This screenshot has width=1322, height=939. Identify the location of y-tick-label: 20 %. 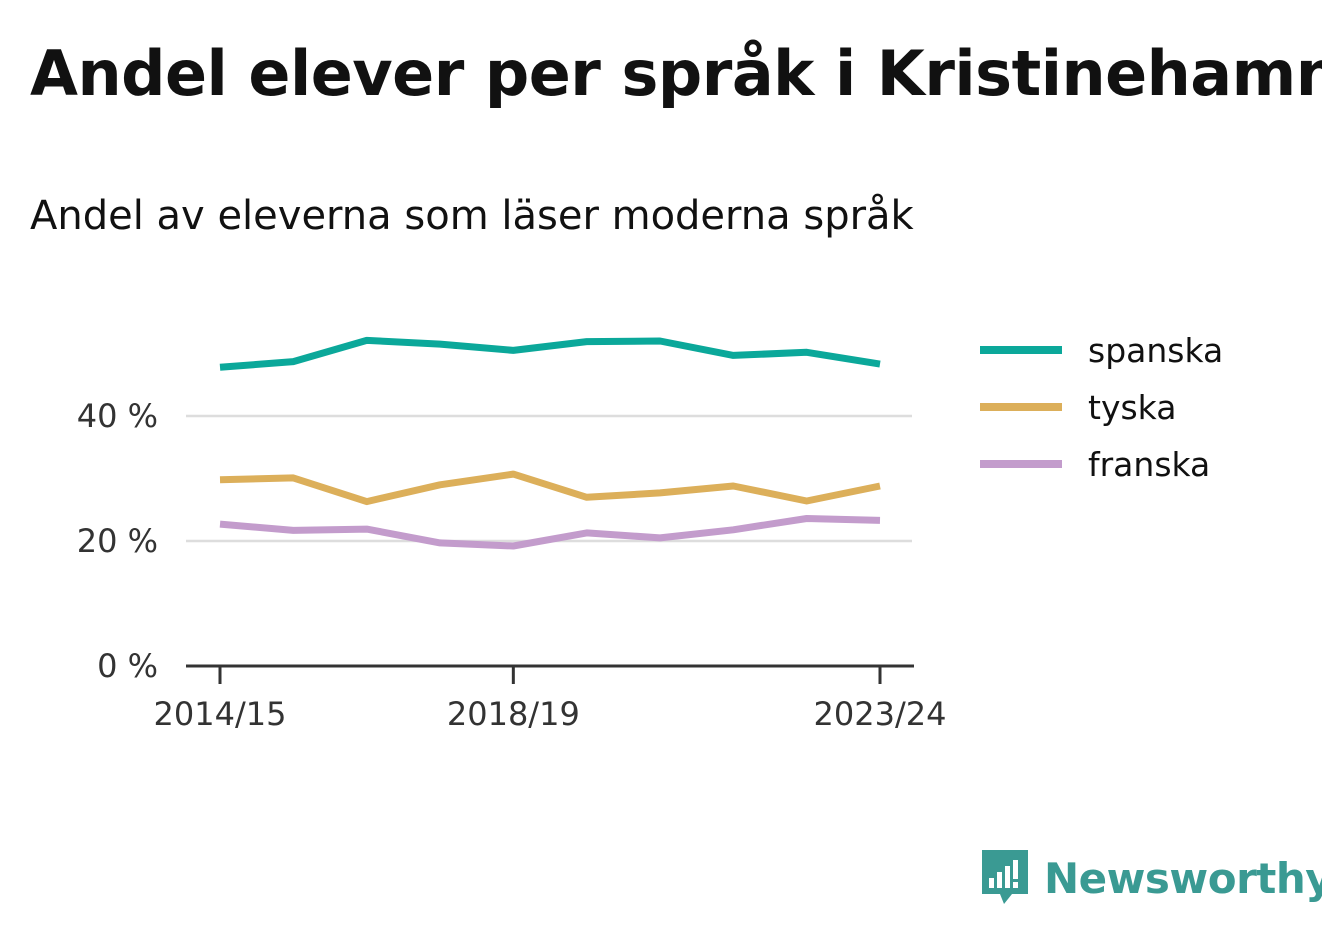
(117, 541).